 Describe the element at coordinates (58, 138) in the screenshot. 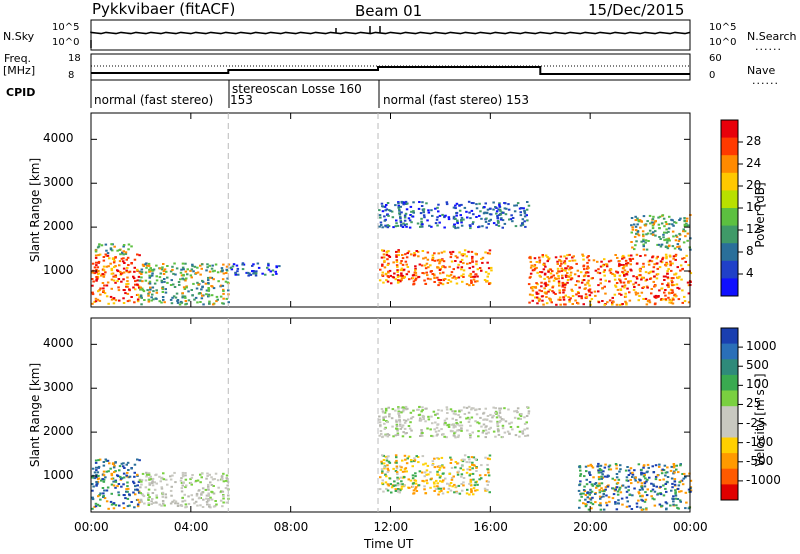

I see `y-tick-label: 4000` at that location.